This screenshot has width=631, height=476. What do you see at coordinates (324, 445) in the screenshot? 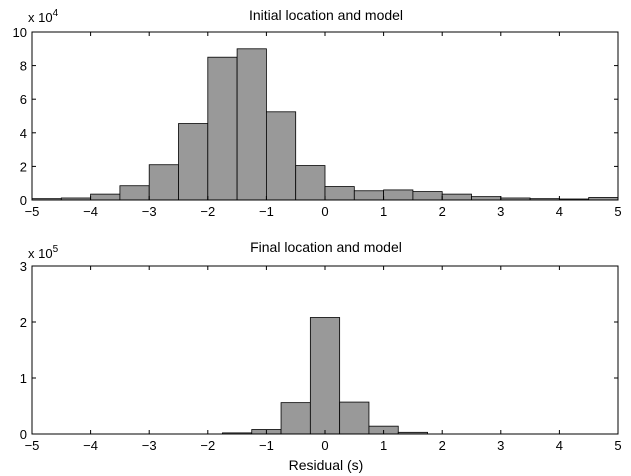
I see `x-tick-label-final: 0` at bounding box center [324, 445].